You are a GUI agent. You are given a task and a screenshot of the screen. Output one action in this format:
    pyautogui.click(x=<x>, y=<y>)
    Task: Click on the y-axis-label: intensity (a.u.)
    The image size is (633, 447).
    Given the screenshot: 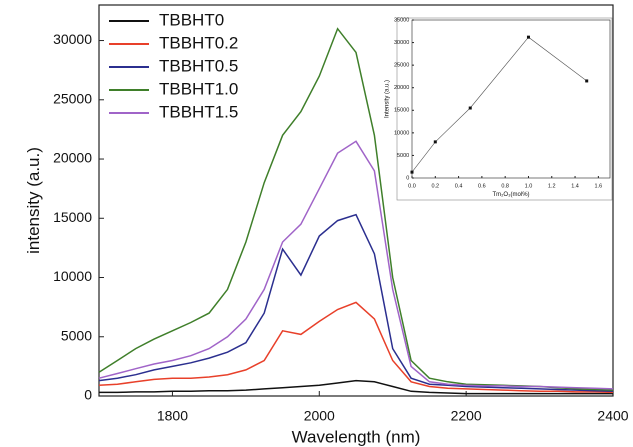 What is the action you would take?
    pyautogui.click(x=33, y=200)
    